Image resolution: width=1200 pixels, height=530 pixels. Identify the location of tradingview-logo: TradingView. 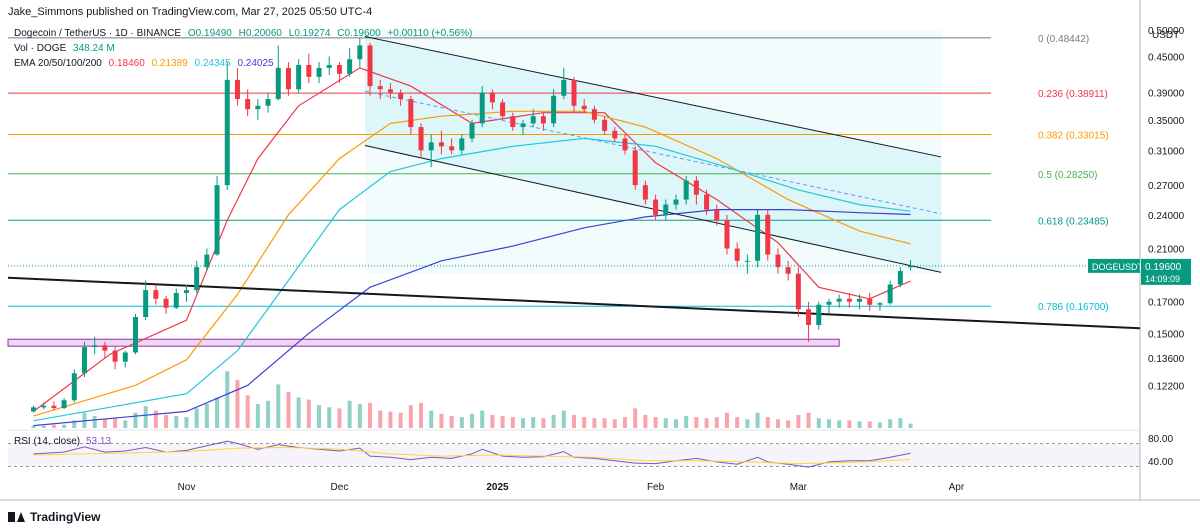
(54, 517).